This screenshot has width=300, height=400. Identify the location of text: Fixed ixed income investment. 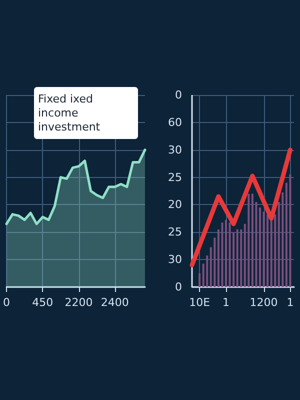
(69, 113).